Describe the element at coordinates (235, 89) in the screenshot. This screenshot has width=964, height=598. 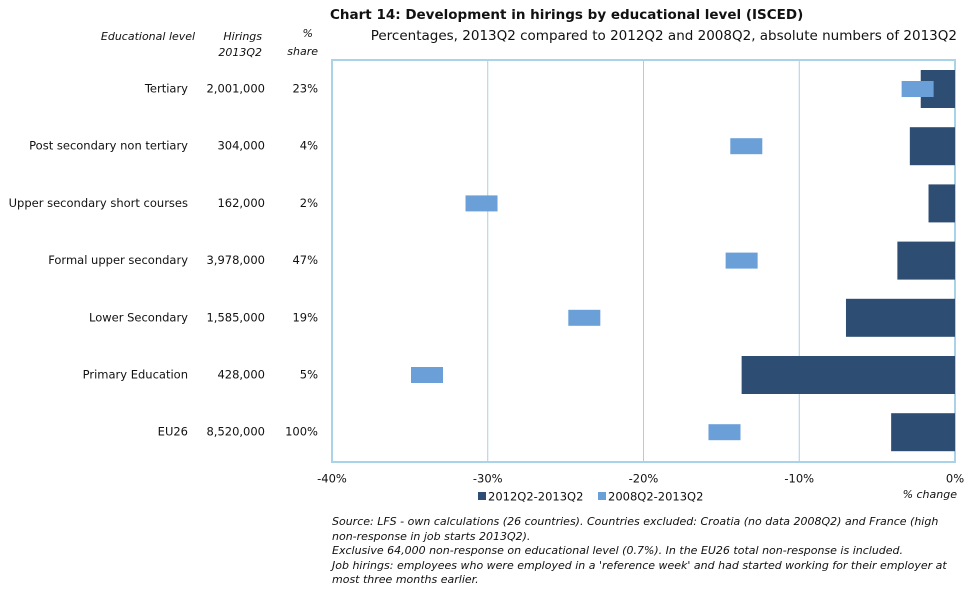
I see `hirings-value: 2,001,000` at that location.